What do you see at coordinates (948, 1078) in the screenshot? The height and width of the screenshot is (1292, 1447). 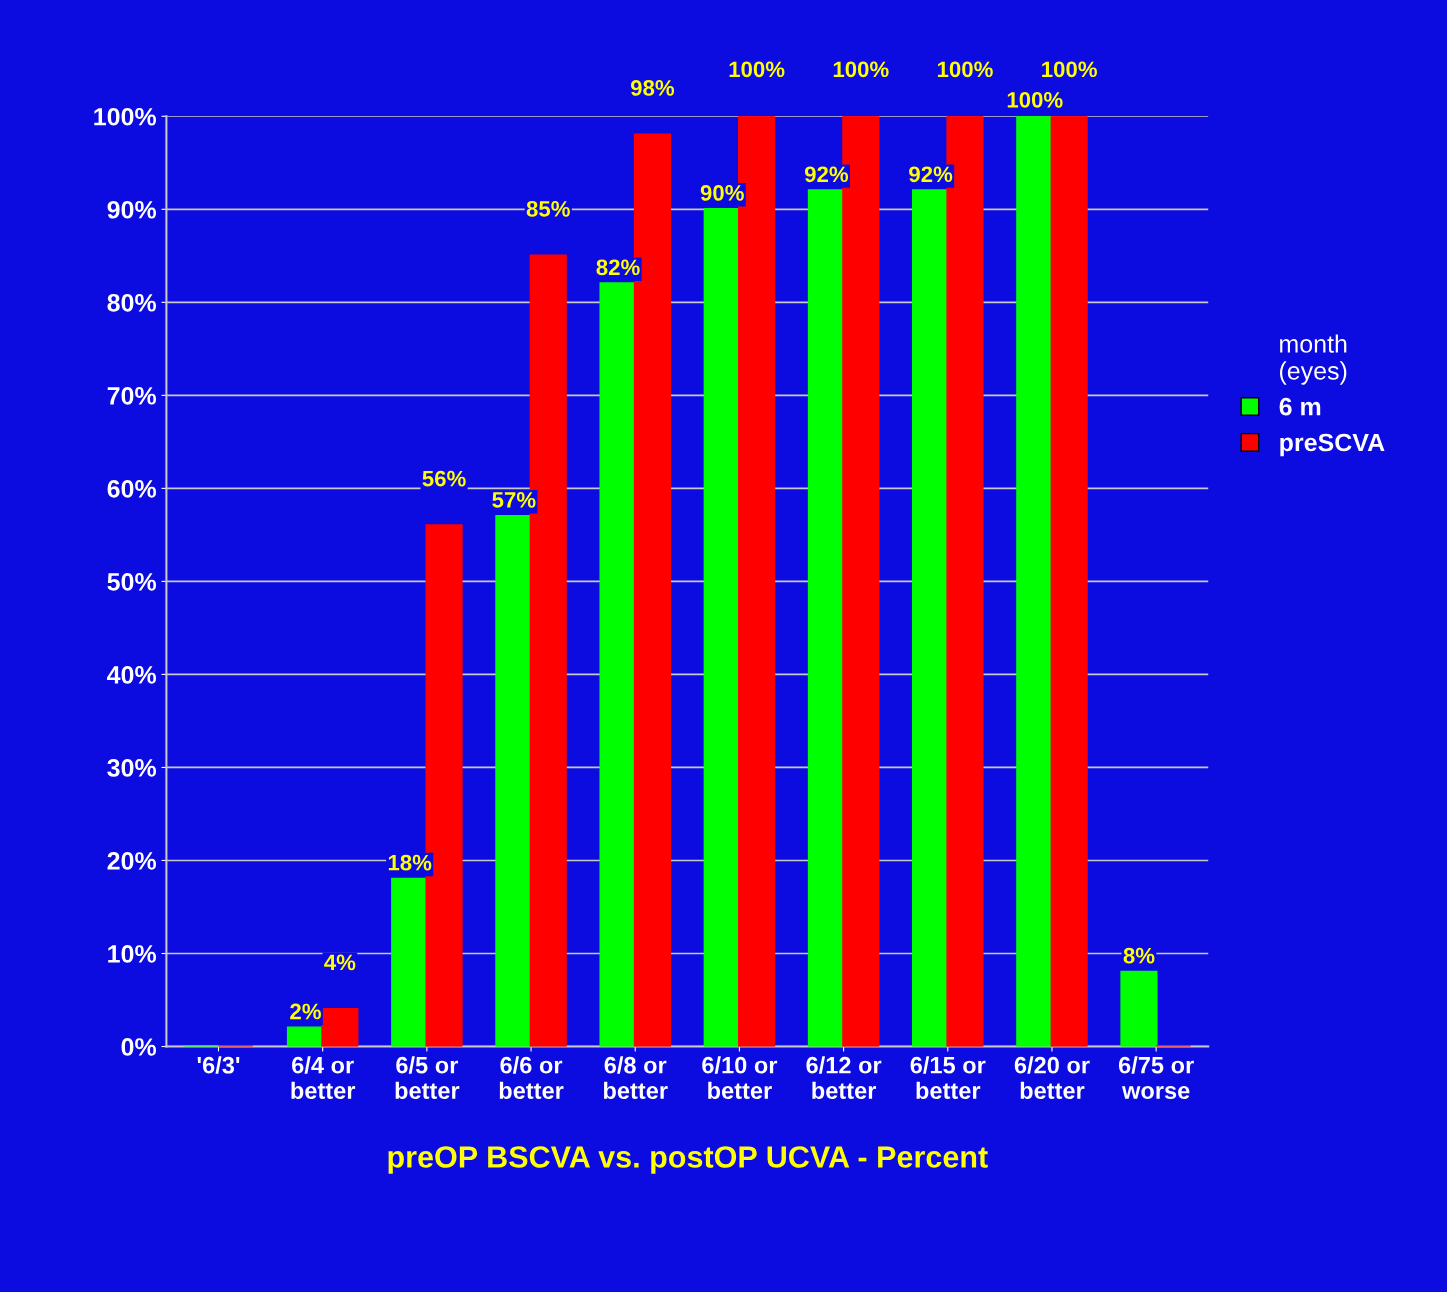 I see `x-tick-label: 6/15 or better` at bounding box center [948, 1078].